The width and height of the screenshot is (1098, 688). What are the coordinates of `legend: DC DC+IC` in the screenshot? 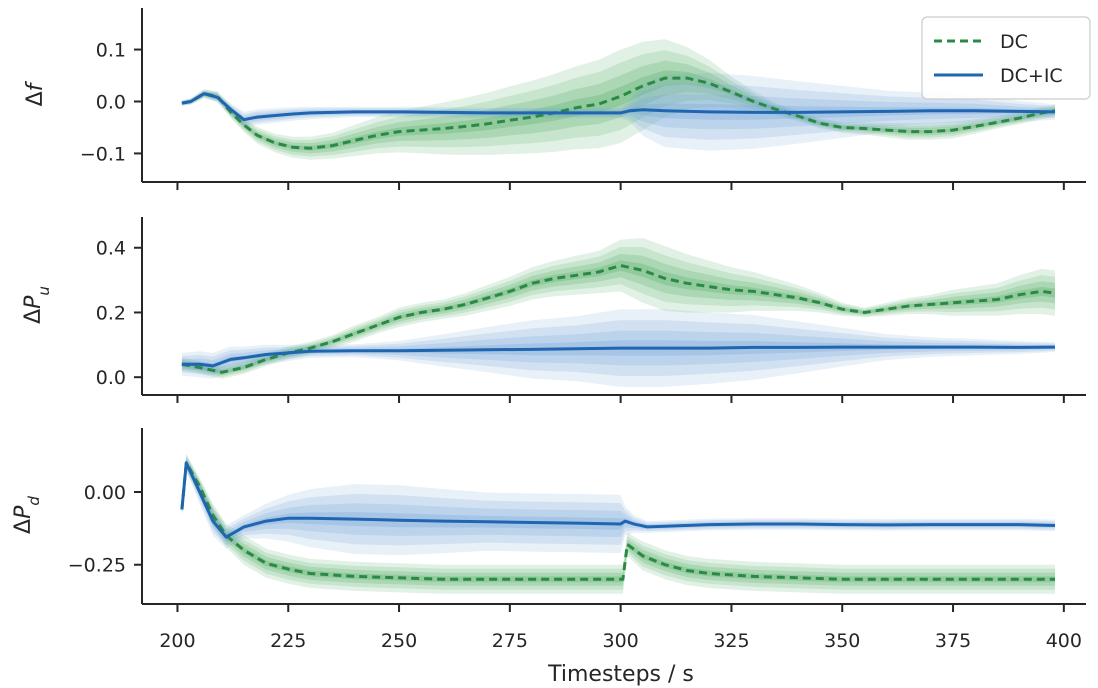 It's located at (1006, 58).